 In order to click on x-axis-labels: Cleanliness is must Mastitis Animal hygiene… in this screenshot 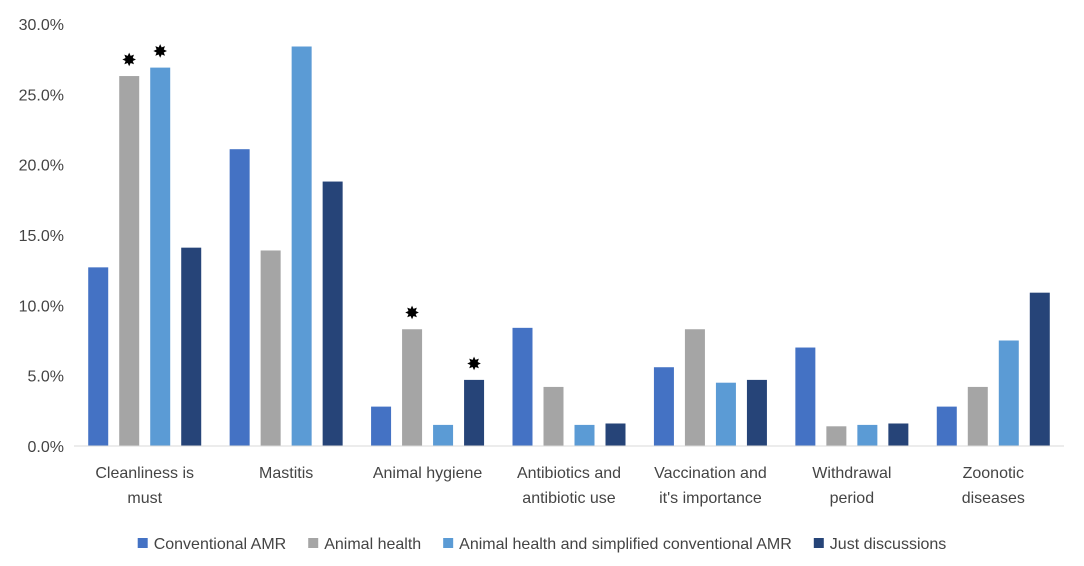, I will do `click(560, 486)`.